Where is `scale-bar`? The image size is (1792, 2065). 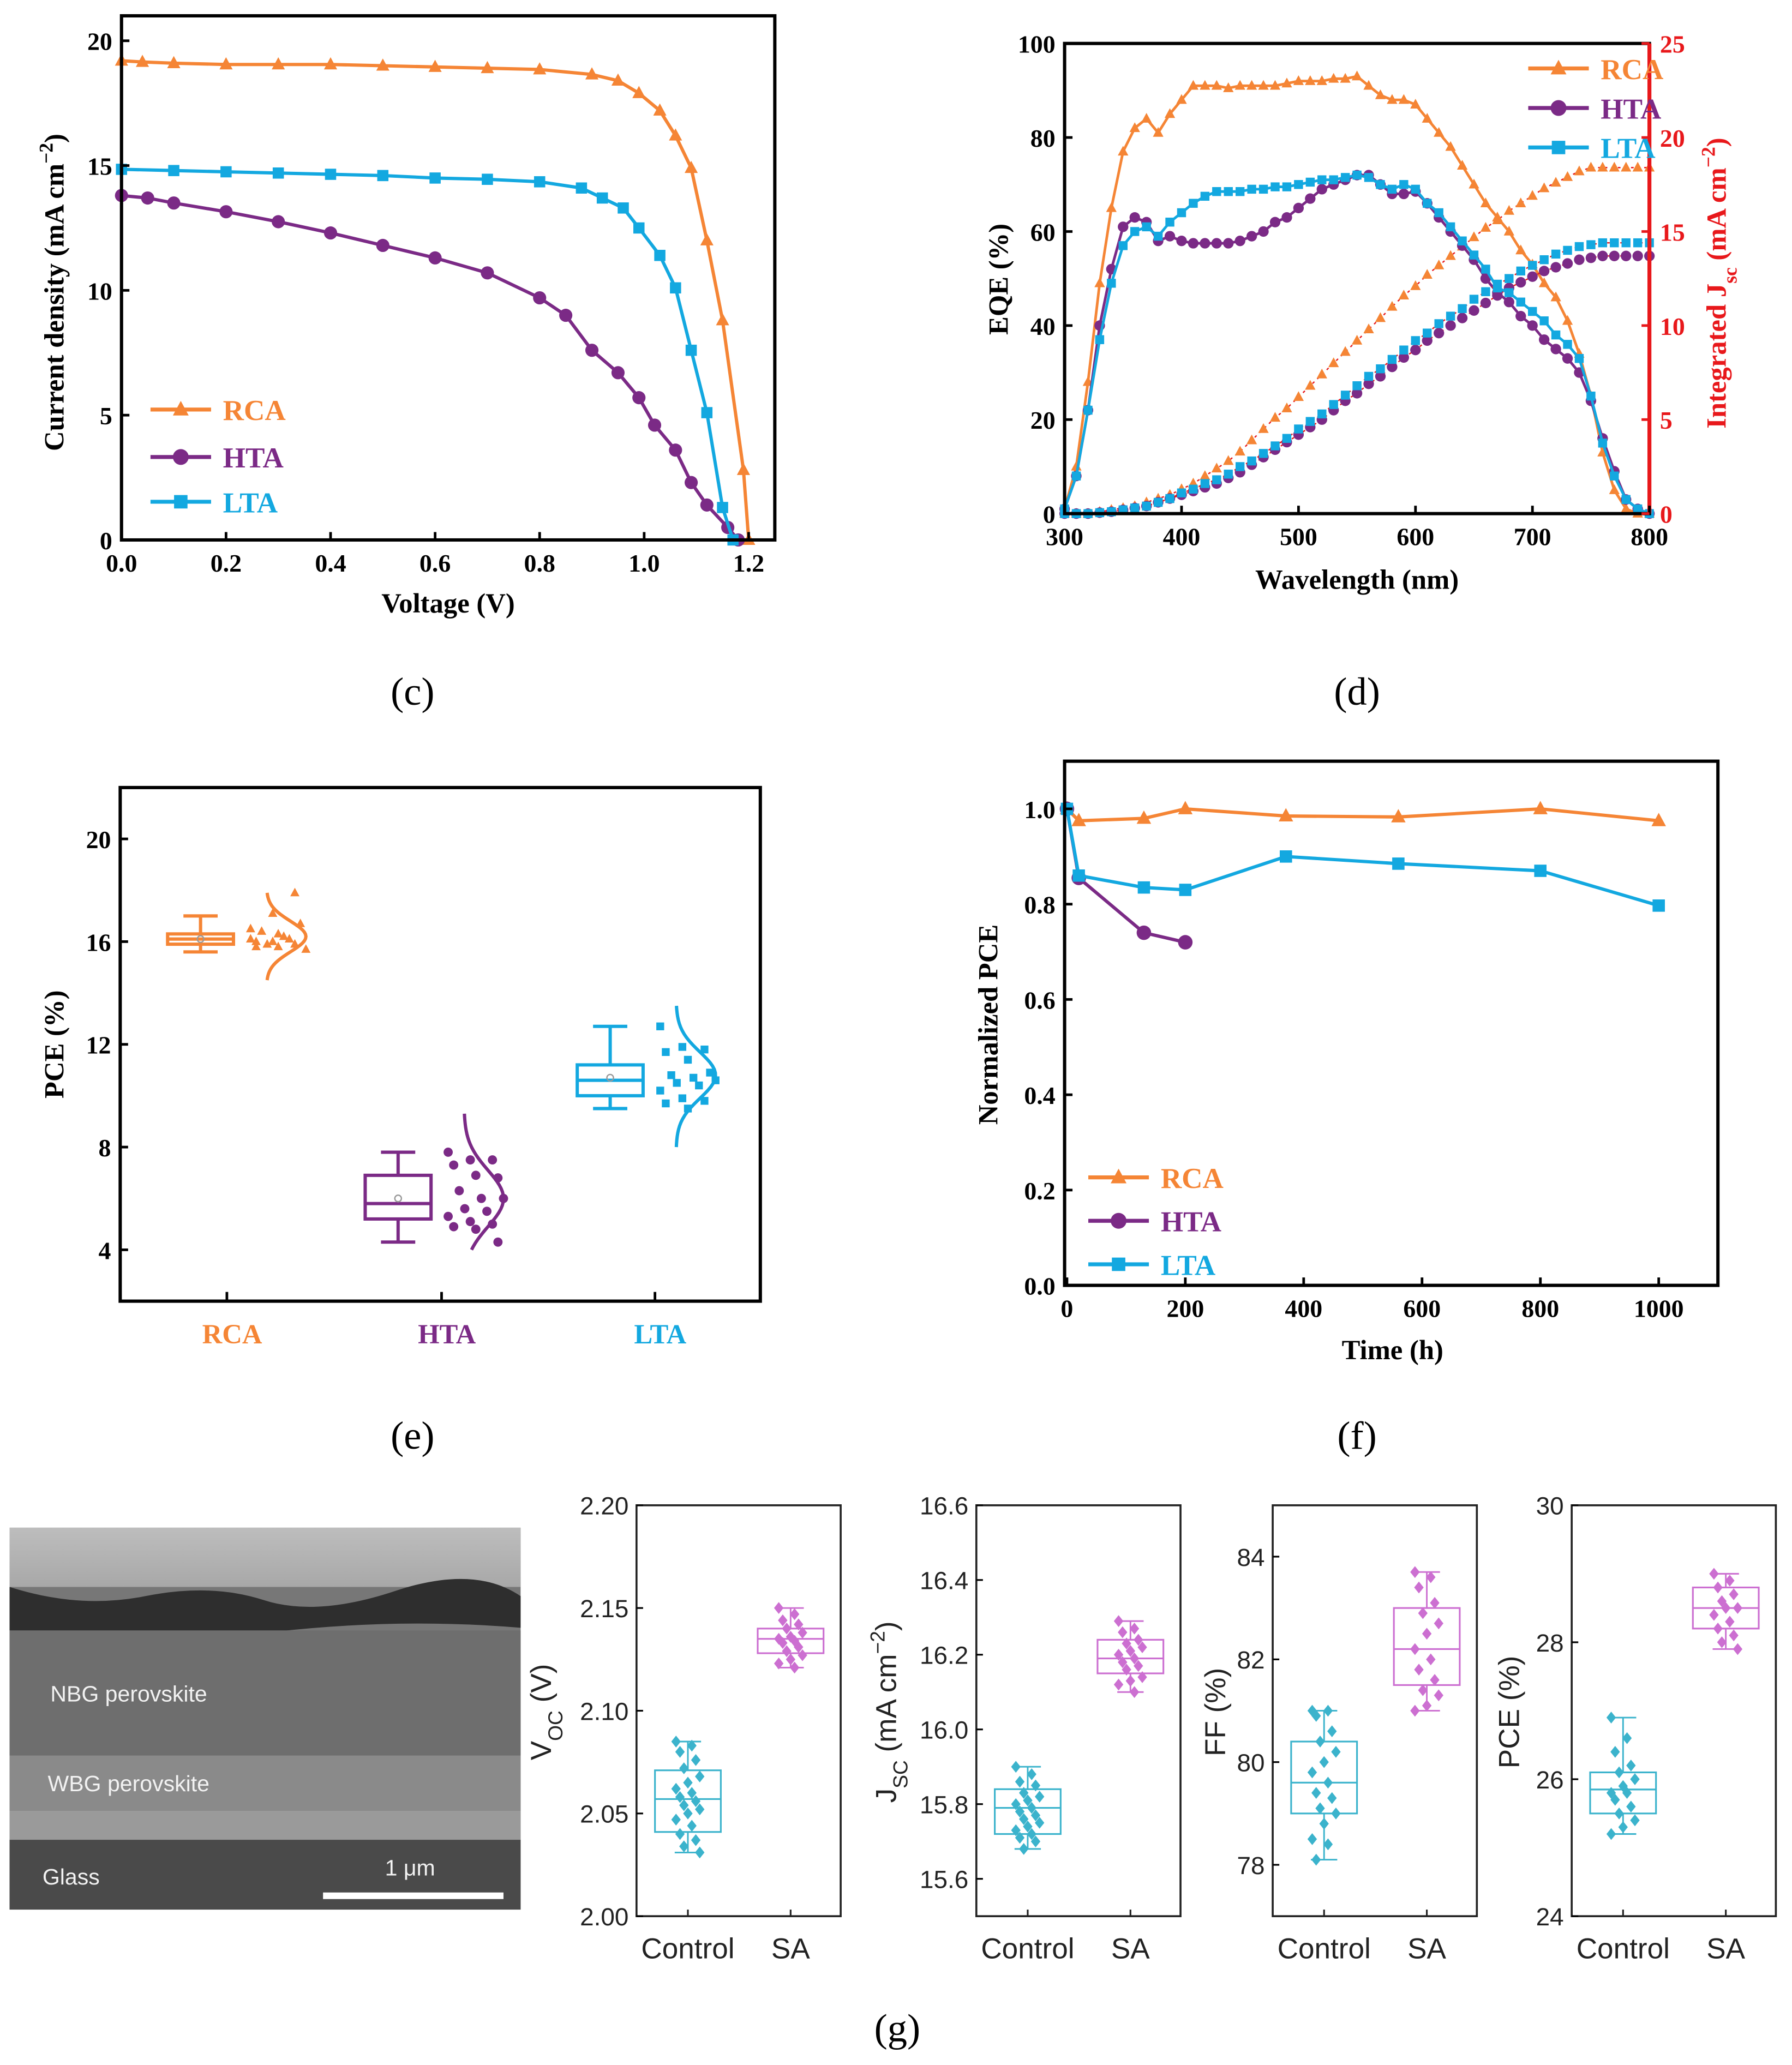
scale-bar is located at coordinates (413, 1895).